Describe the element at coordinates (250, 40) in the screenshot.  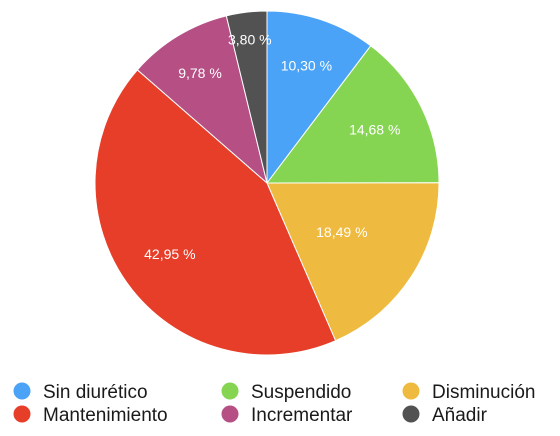
I see `slice-value-label: 3,80 %` at that location.